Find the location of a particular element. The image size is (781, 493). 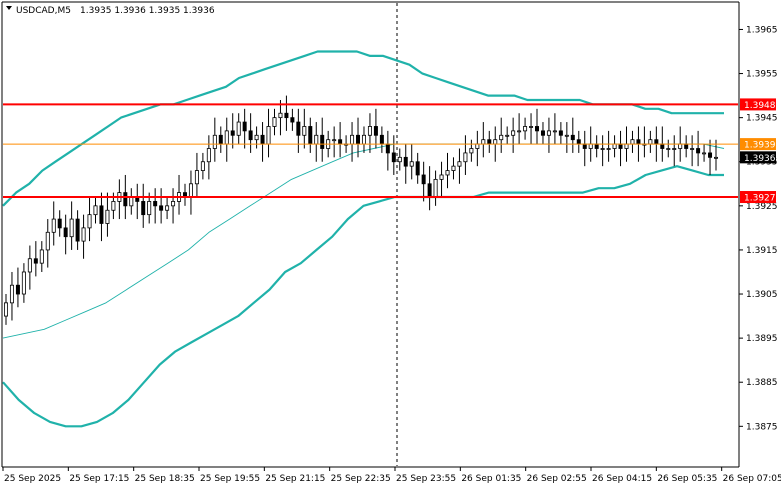

time-tick-label: 25 Sep 19:55 is located at coordinates (230, 479).